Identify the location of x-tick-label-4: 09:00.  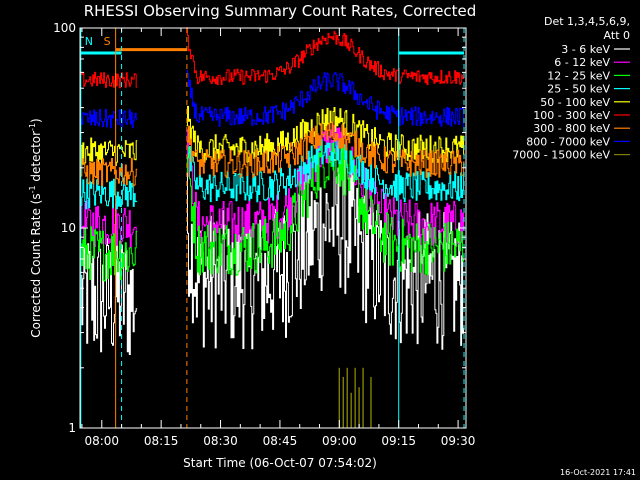
(339, 441).